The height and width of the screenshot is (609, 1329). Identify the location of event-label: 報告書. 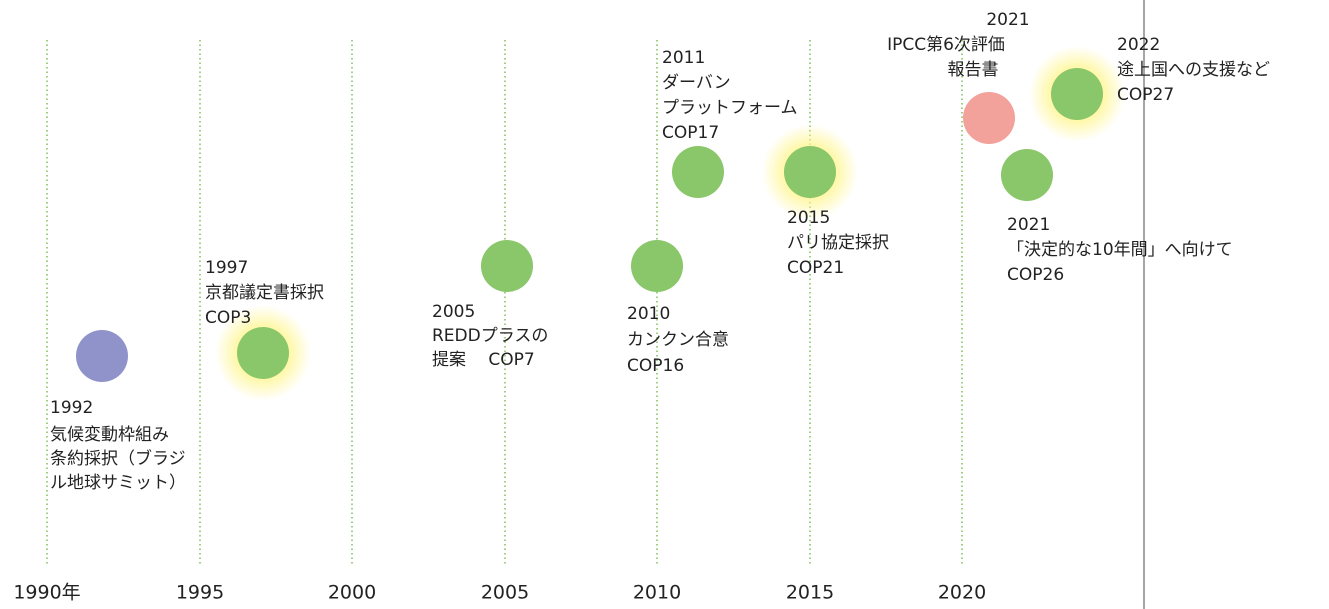
(973, 70).